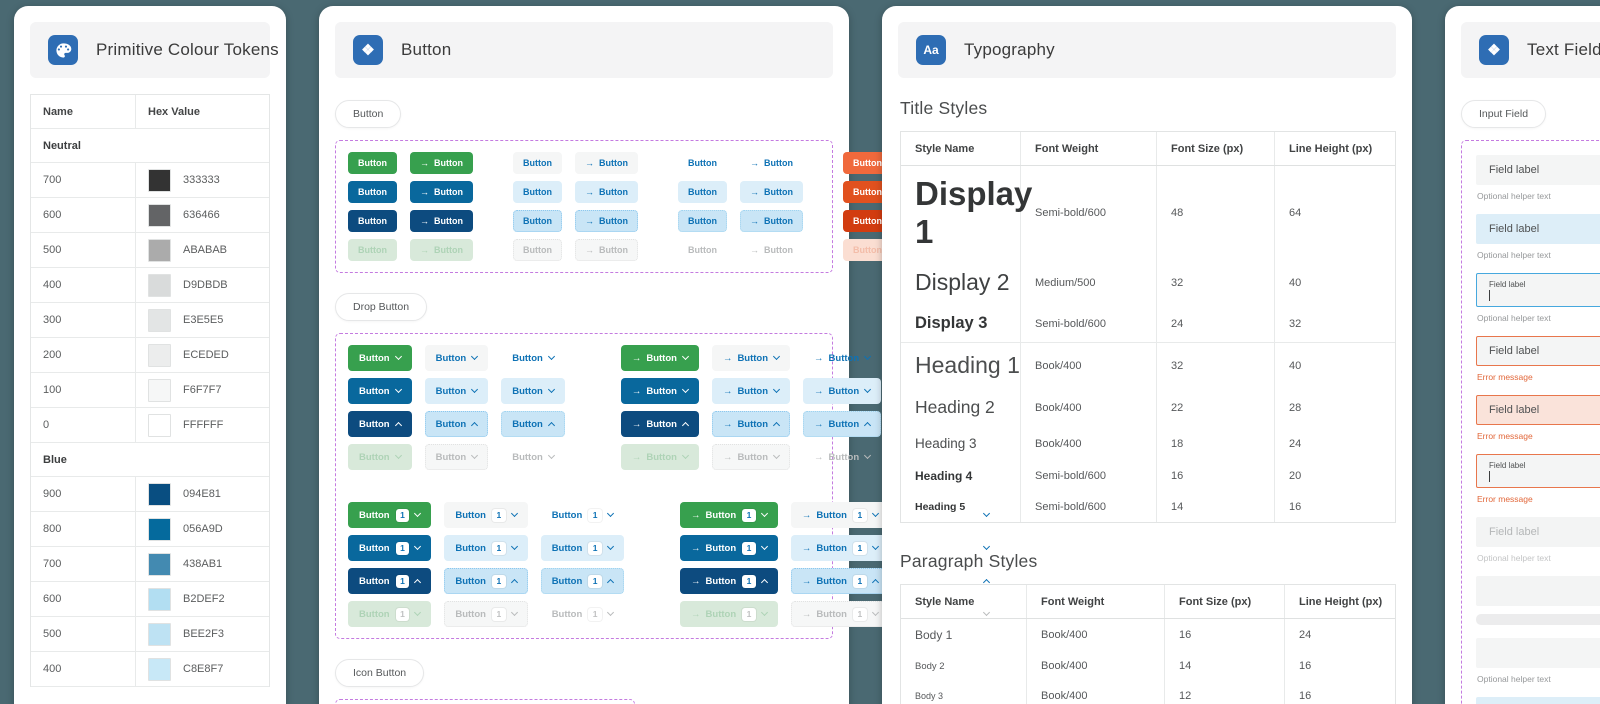 The width and height of the screenshot is (1600, 704). I want to click on tertiary-button-disabled: Button, so click(702, 250).